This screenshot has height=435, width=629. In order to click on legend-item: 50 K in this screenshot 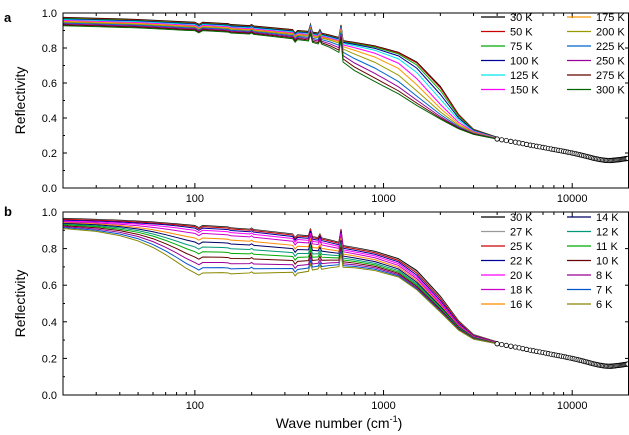, I will do `click(507, 33)`.